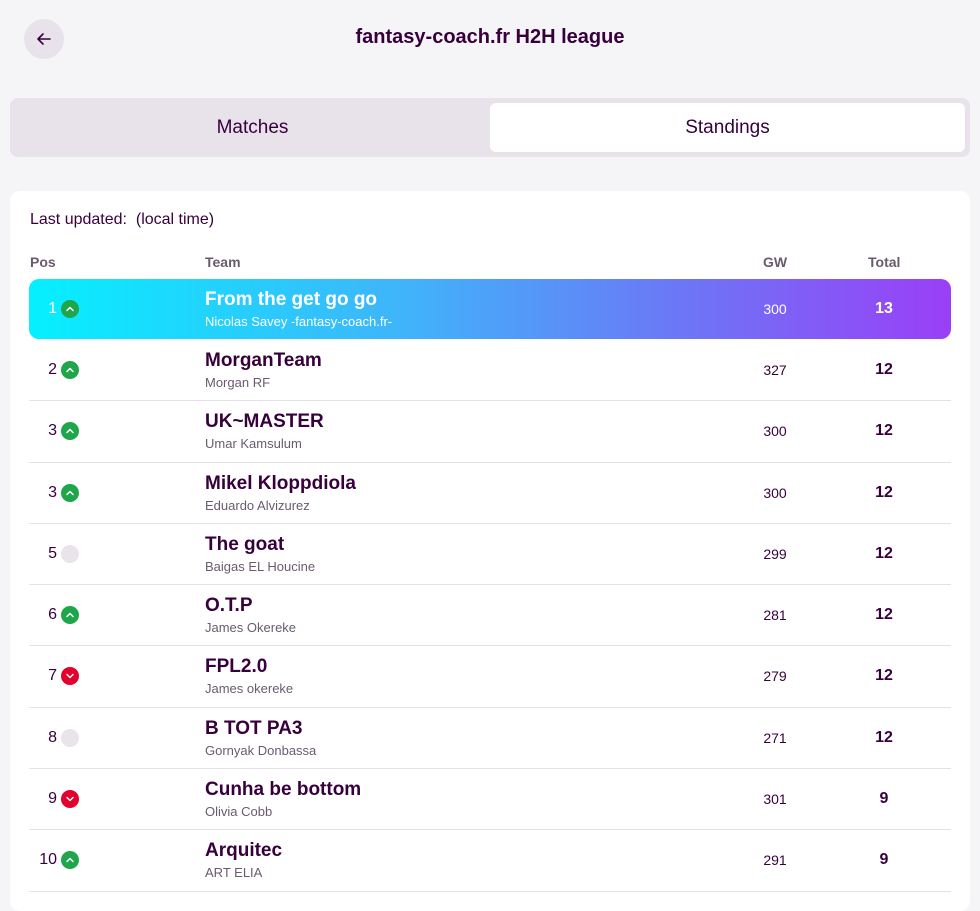 The image size is (980, 911). What do you see at coordinates (775, 860) in the screenshot?
I see `gameweek-points: 291` at bounding box center [775, 860].